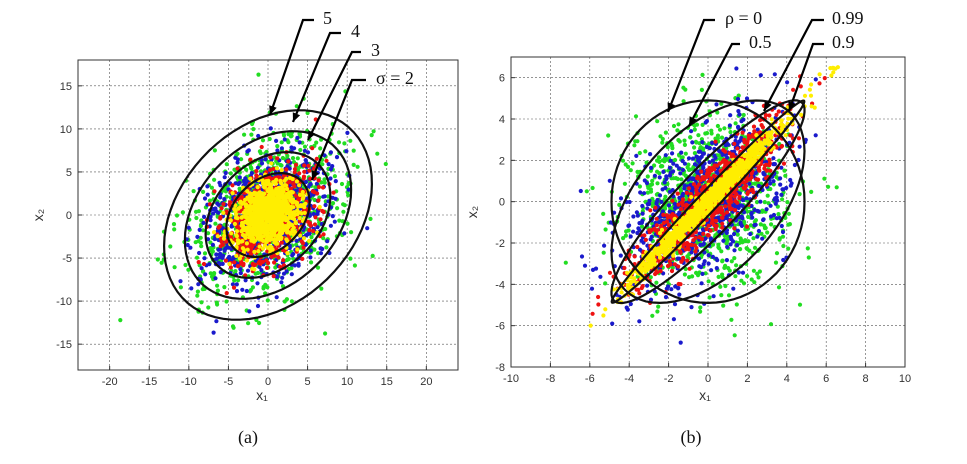 This screenshot has height=464, width=967. I want to click on contour-ellipse, so click(268, 215).